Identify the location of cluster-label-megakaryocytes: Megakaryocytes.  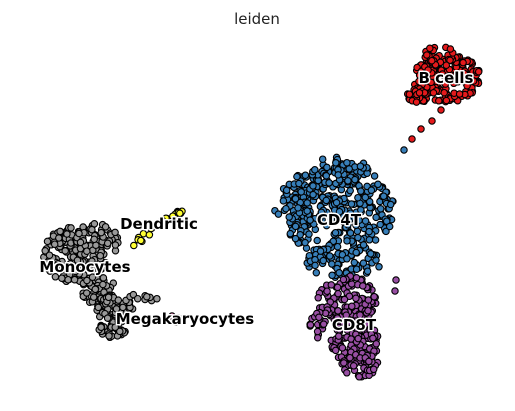
(185, 319).